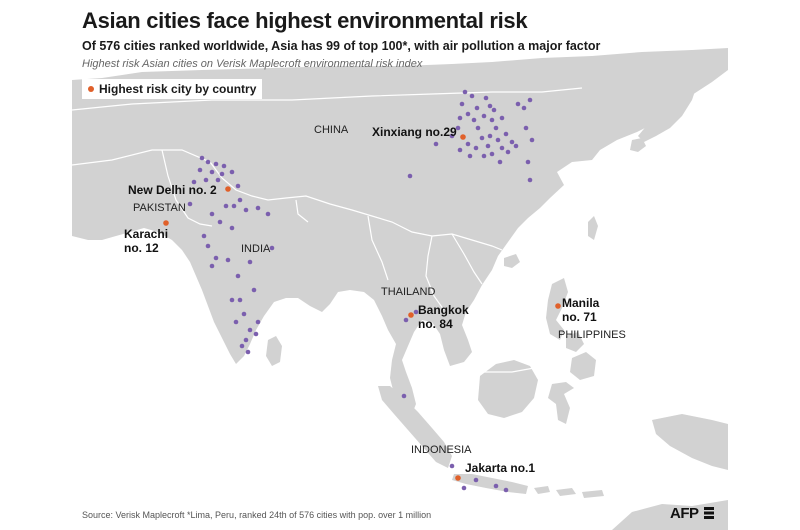  Describe the element at coordinates (463, 137) in the screenshot. I see `highlight-dot-xinxiang` at that location.